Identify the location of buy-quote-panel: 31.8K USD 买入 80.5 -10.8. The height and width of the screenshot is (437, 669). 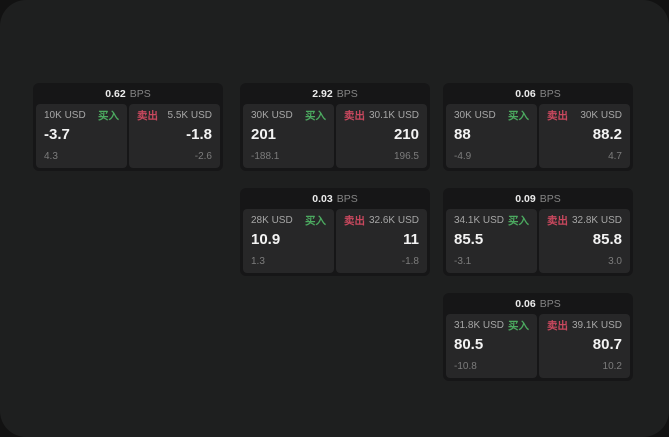
(491, 346).